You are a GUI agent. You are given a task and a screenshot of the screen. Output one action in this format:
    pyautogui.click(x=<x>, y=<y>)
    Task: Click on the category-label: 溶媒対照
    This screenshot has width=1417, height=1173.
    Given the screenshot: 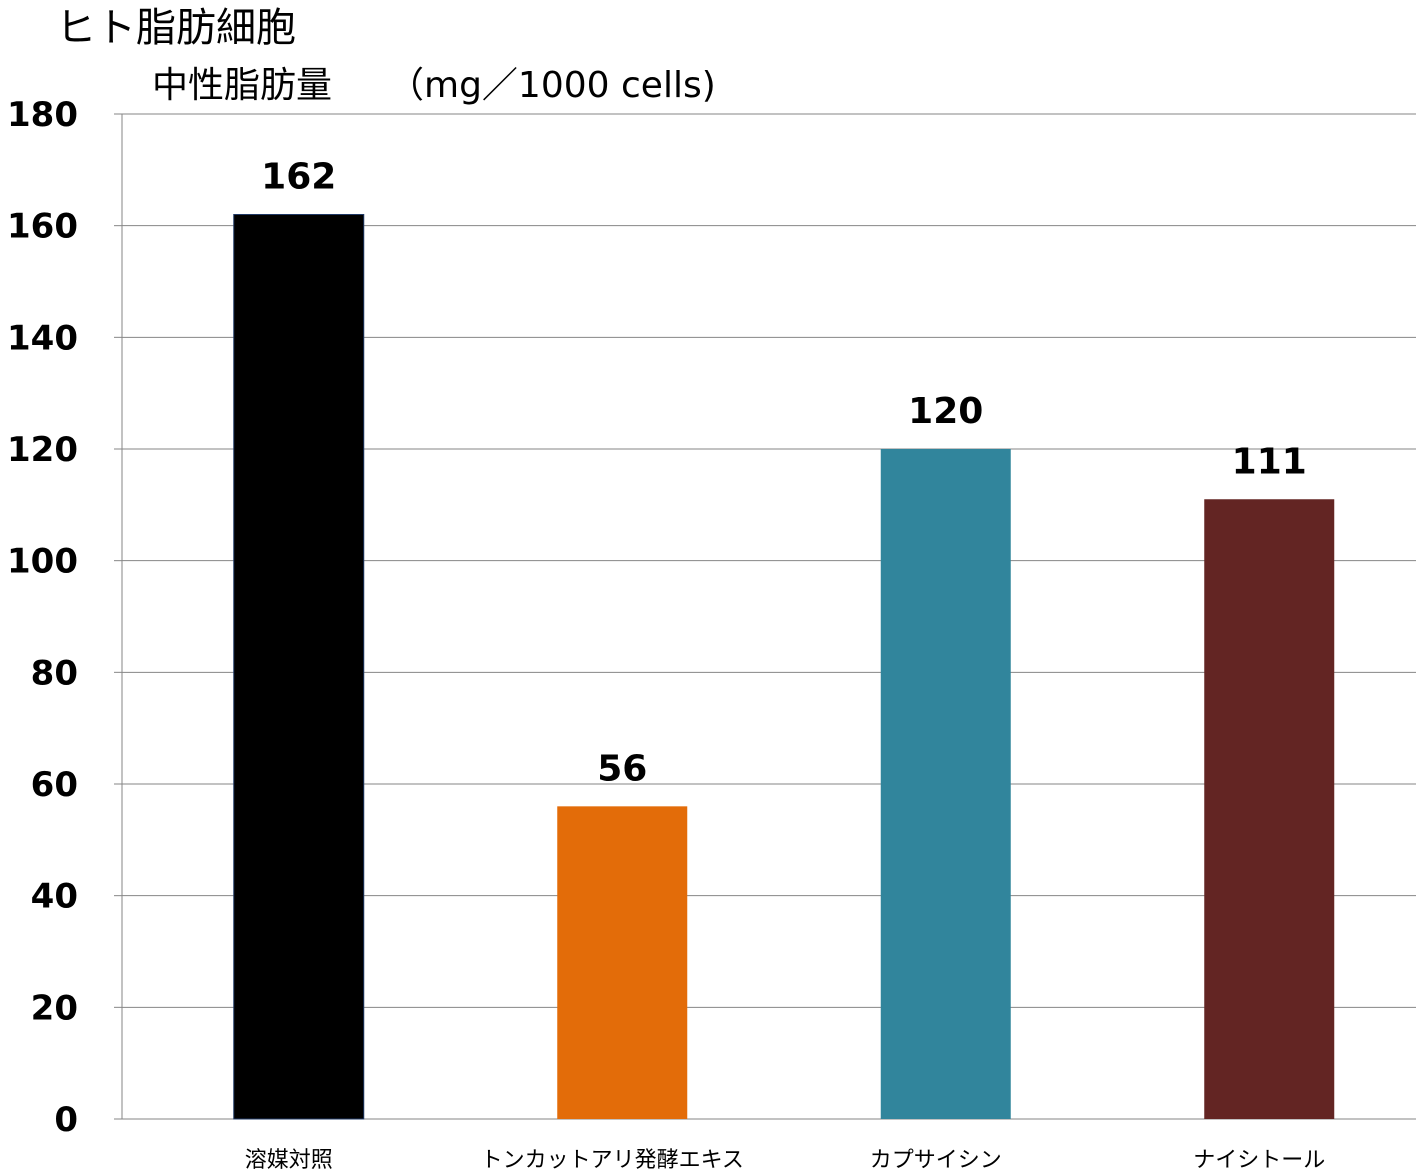 What is the action you would take?
    pyautogui.click(x=289, y=1160)
    